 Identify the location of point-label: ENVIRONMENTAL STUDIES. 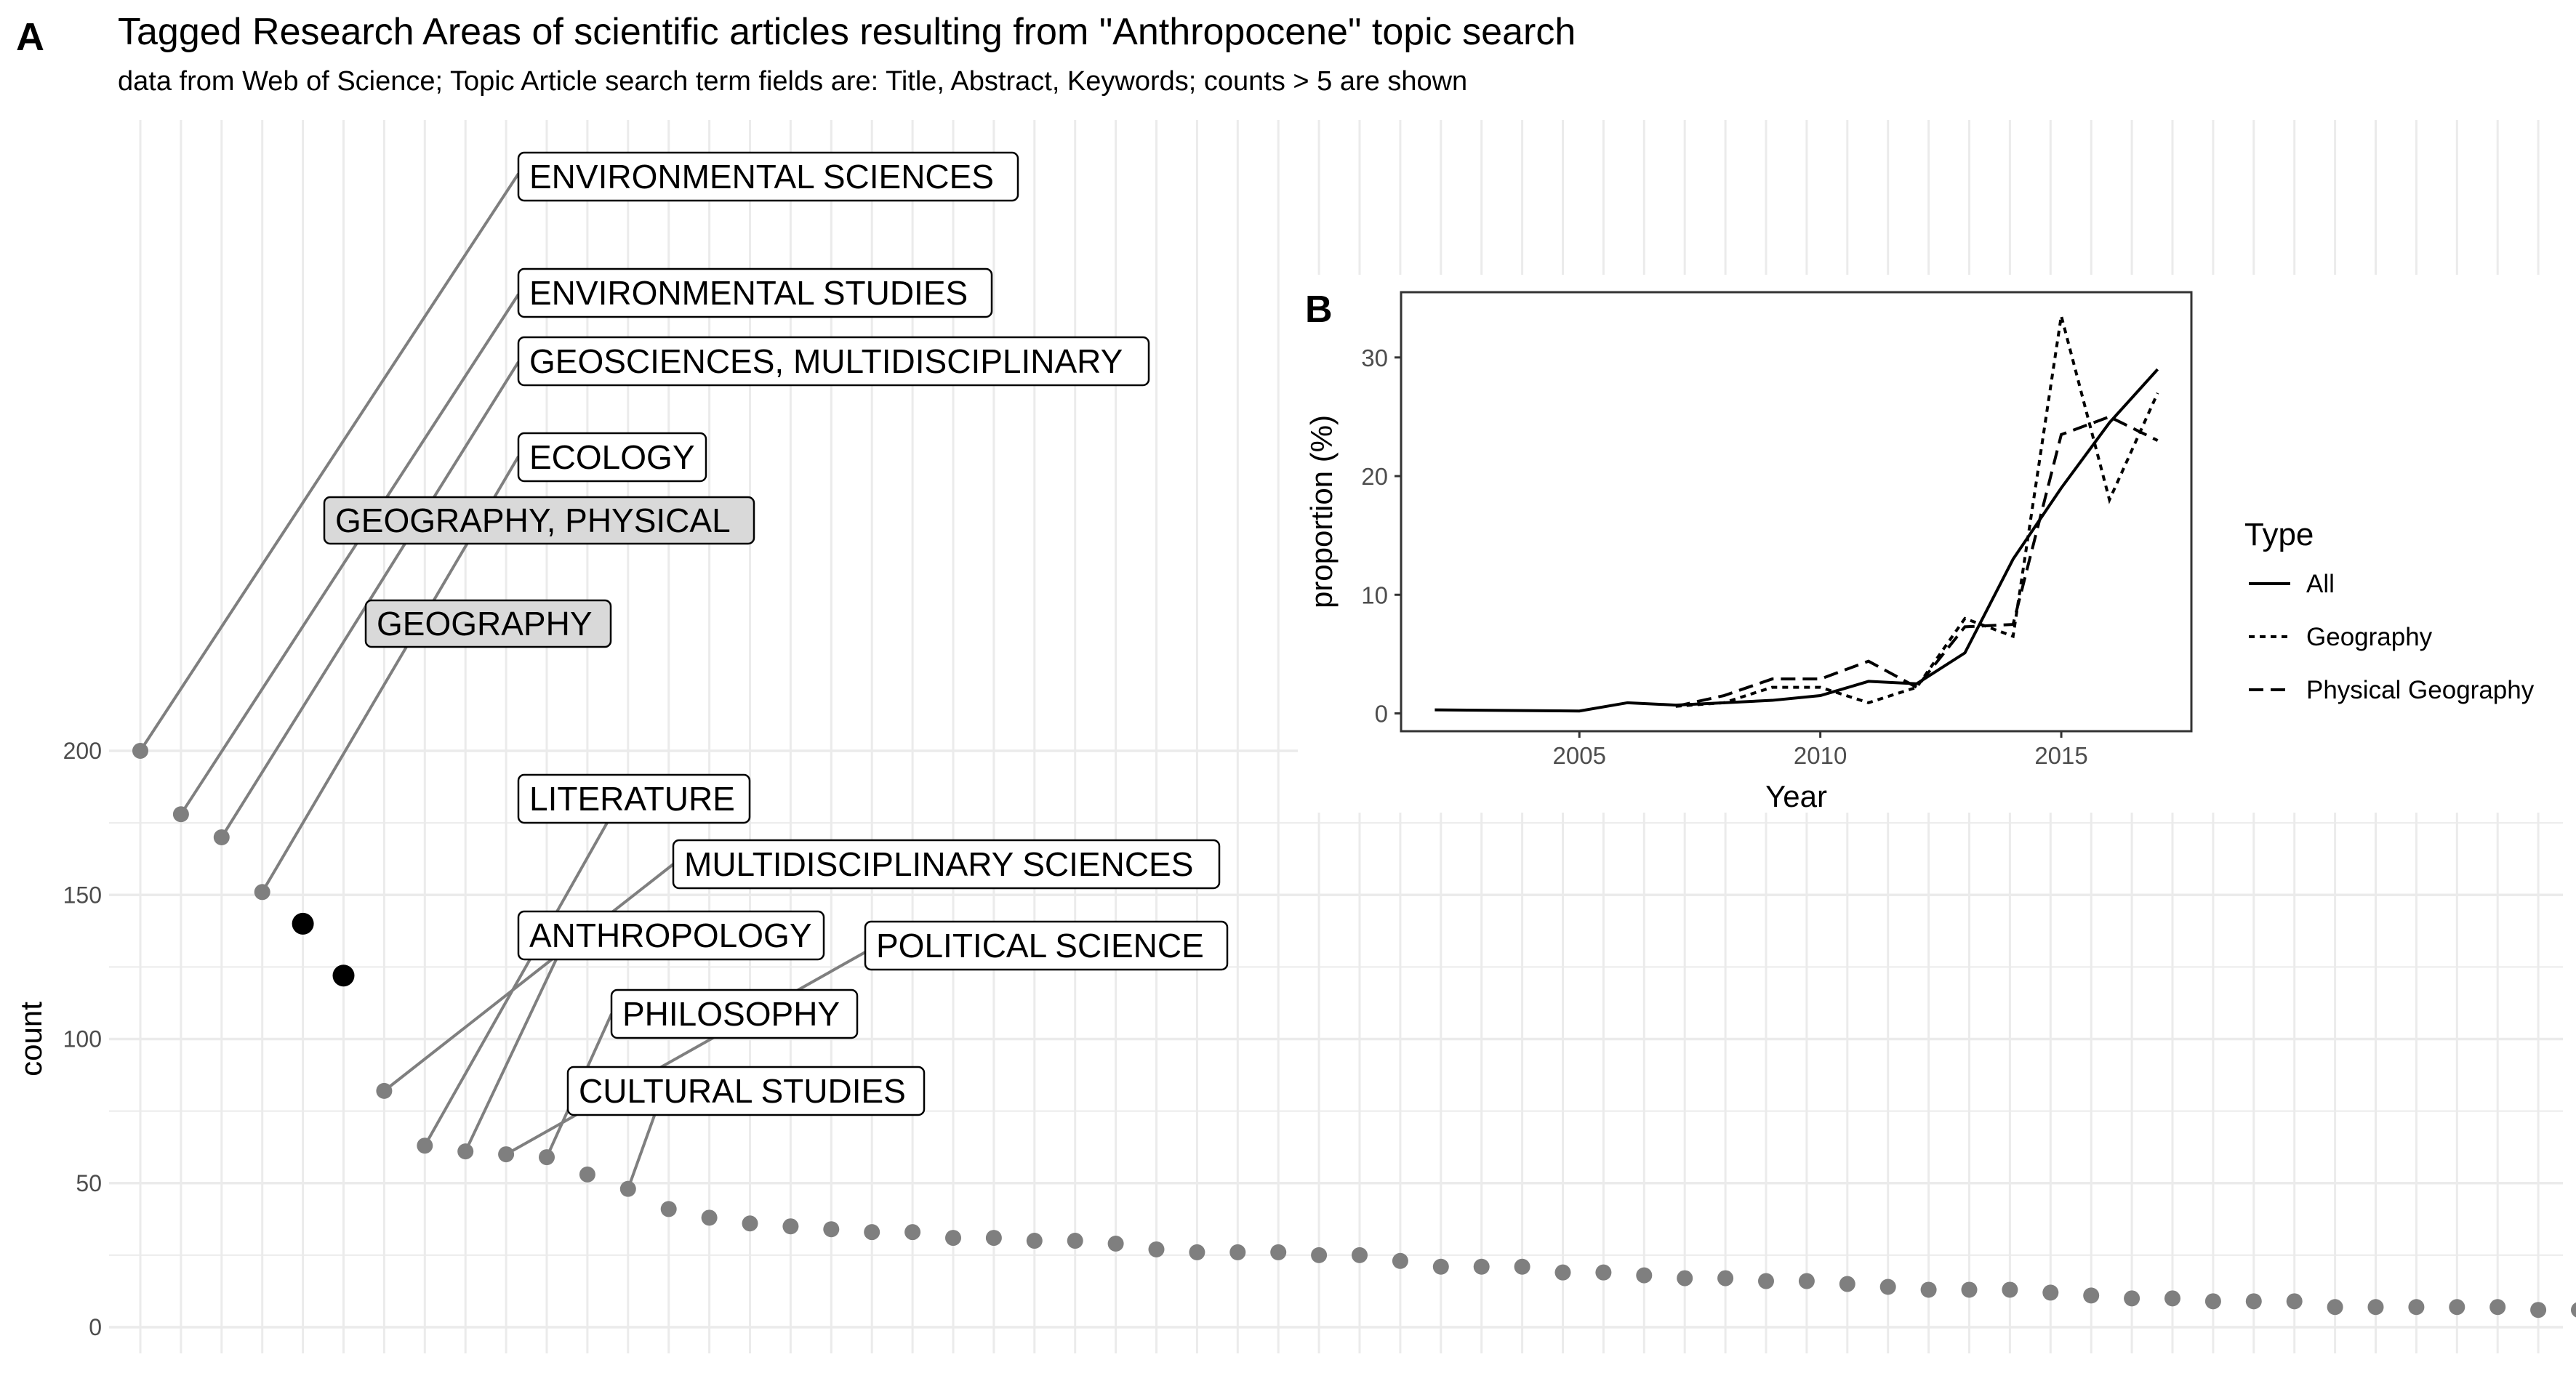
(748, 293).